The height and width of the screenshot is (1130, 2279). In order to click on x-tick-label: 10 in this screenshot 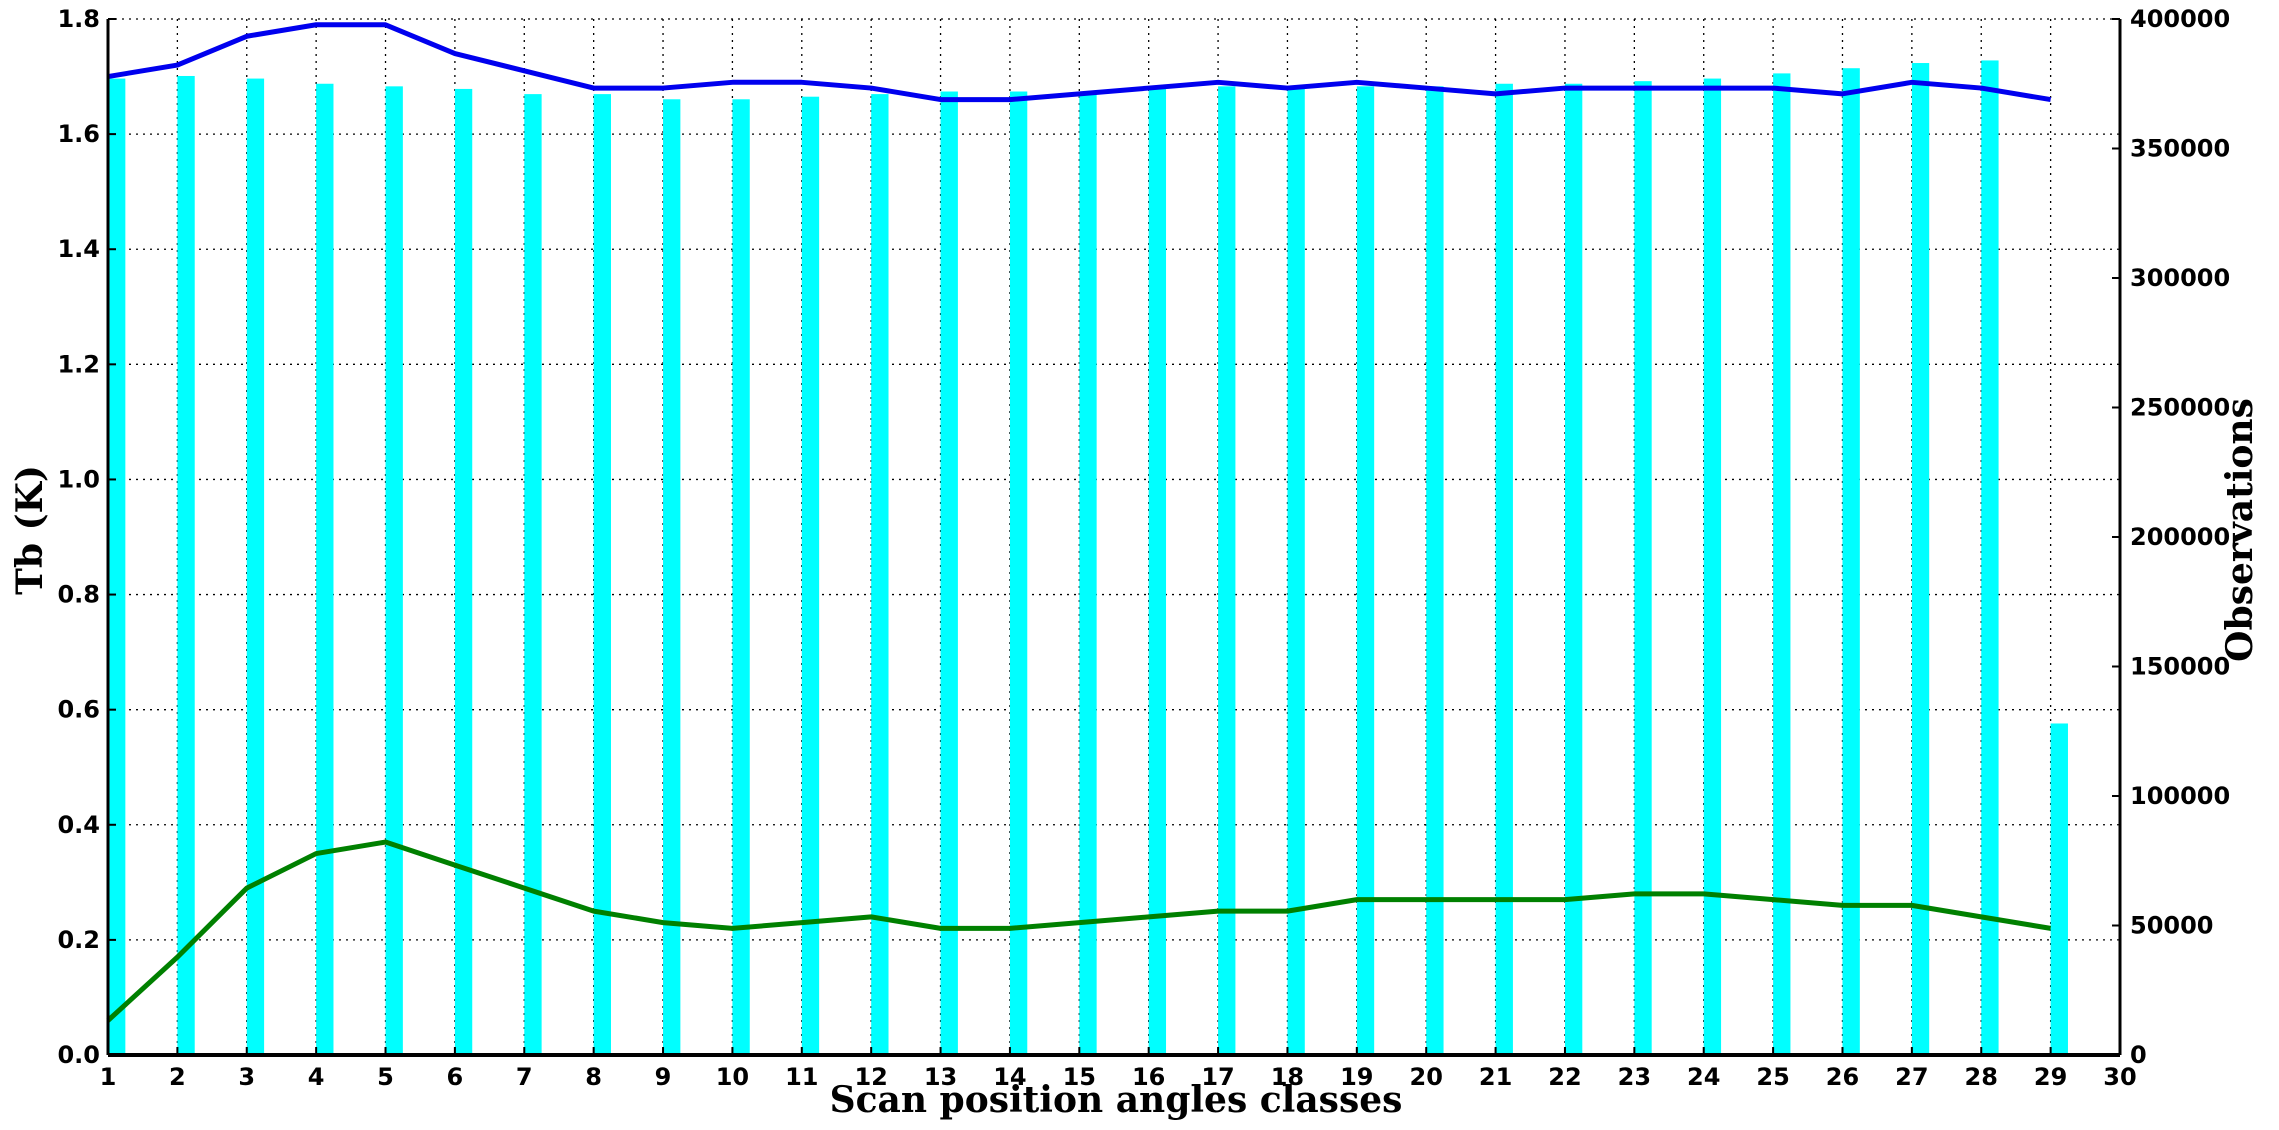, I will do `click(732, 1077)`.